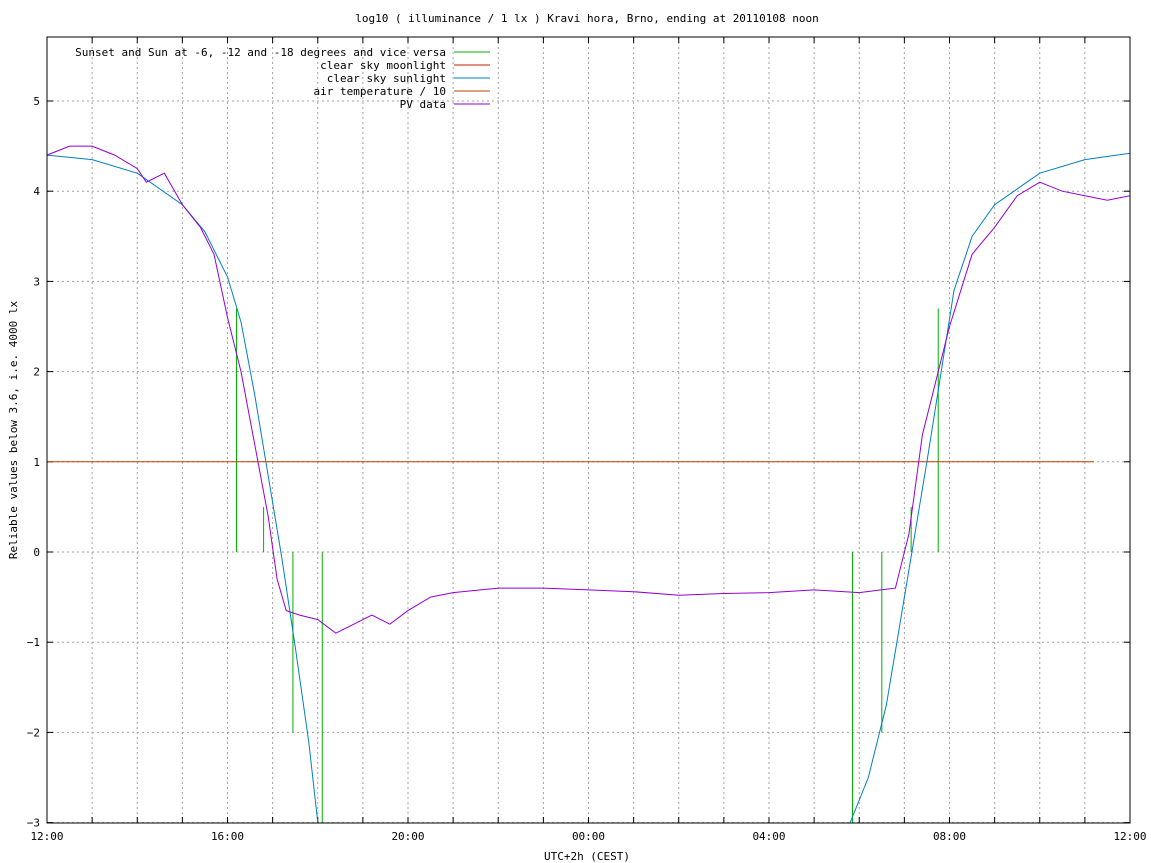  What do you see at coordinates (588, 836) in the screenshot?
I see `x-tick-label: 00:00` at bounding box center [588, 836].